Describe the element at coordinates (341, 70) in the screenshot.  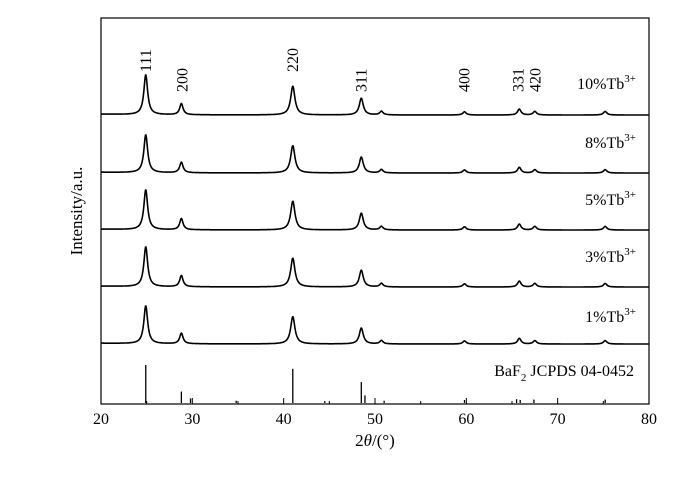
I see `peak-annotations: 111 200 220 311 400 331 420` at that location.